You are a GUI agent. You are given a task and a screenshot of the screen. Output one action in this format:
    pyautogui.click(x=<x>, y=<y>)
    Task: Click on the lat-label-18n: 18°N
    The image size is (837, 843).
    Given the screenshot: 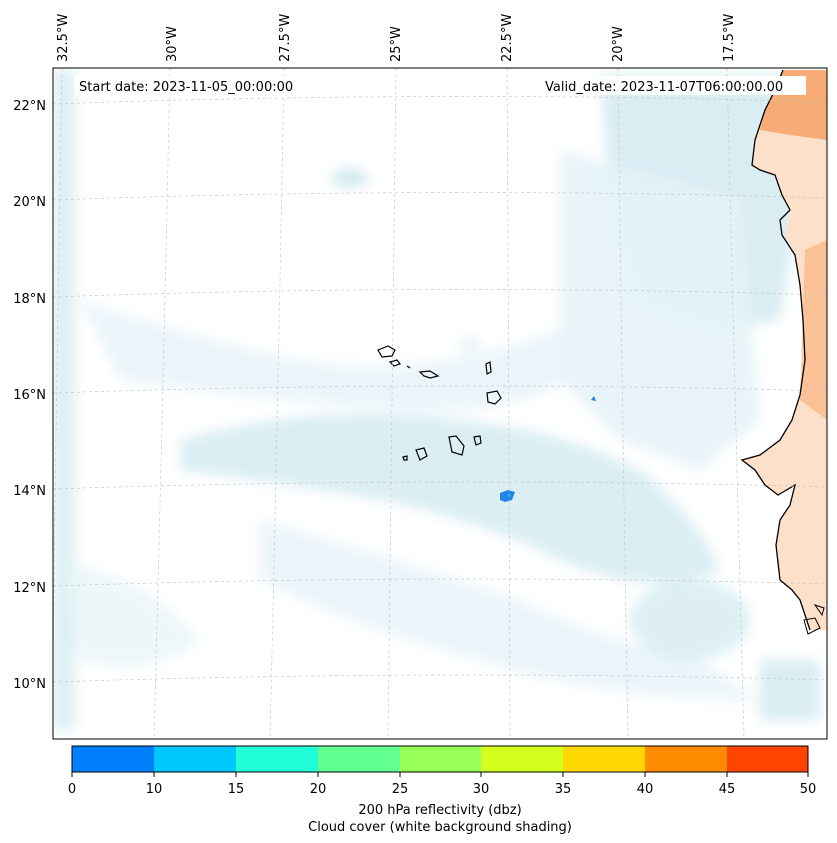 What is the action you would take?
    pyautogui.click(x=29, y=299)
    